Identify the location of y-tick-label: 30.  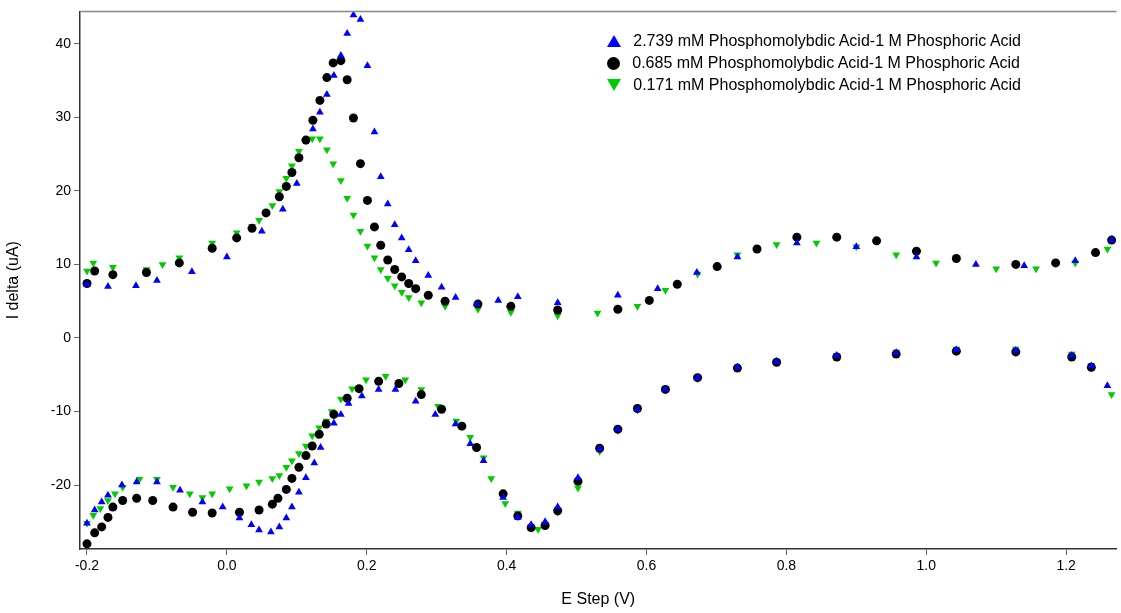
(63, 116).